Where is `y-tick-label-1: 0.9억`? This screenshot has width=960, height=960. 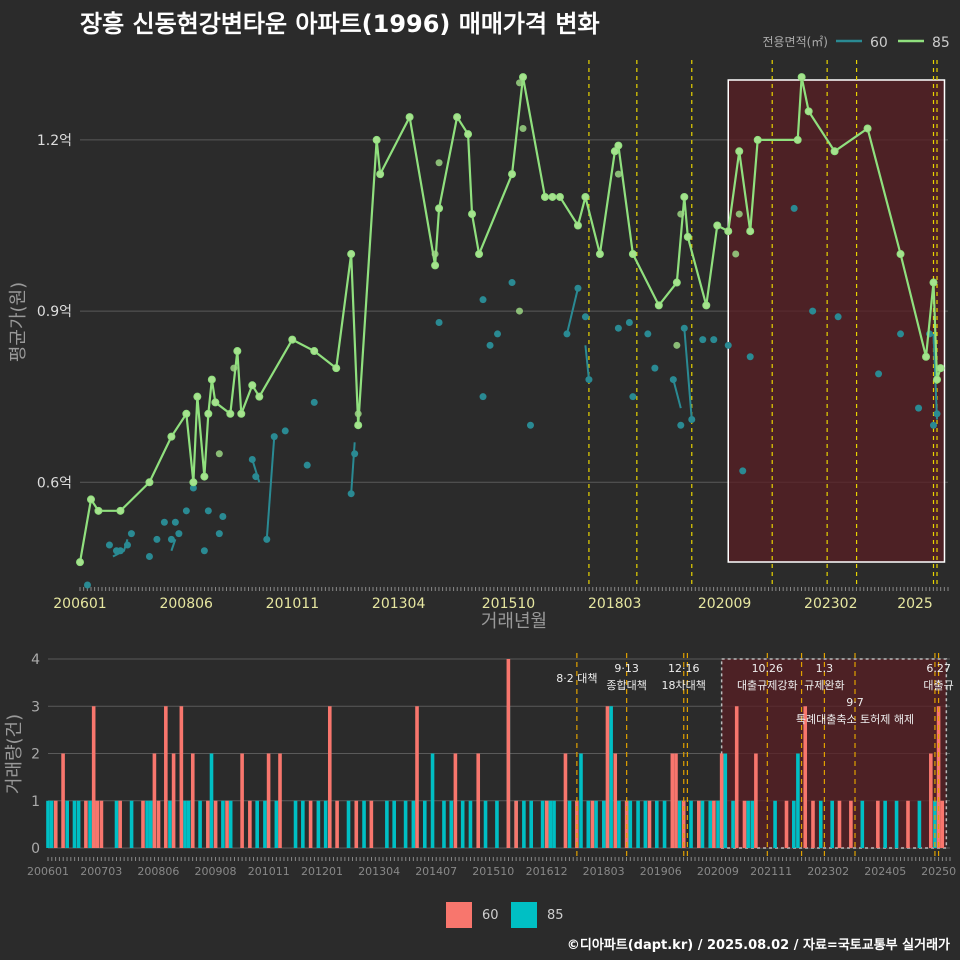
y-tick-label-1: 0.9억 is located at coordinates (54, 312).